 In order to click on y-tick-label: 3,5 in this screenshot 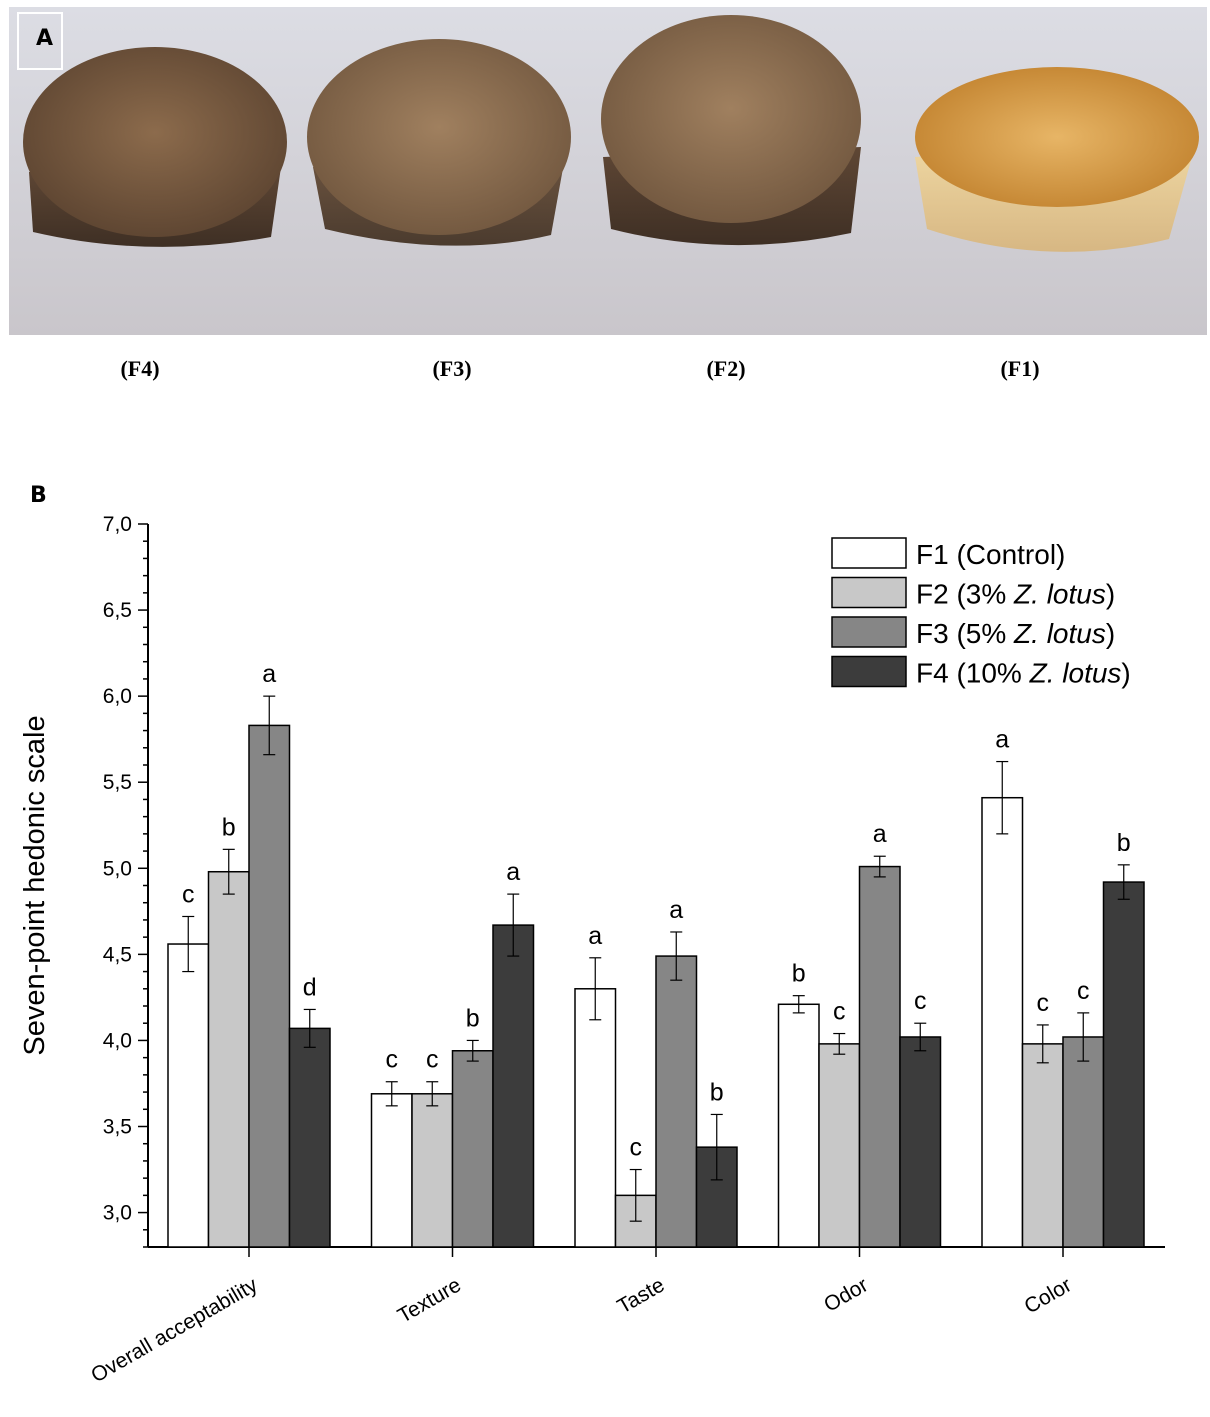, I will do `click(117, 1127)`.